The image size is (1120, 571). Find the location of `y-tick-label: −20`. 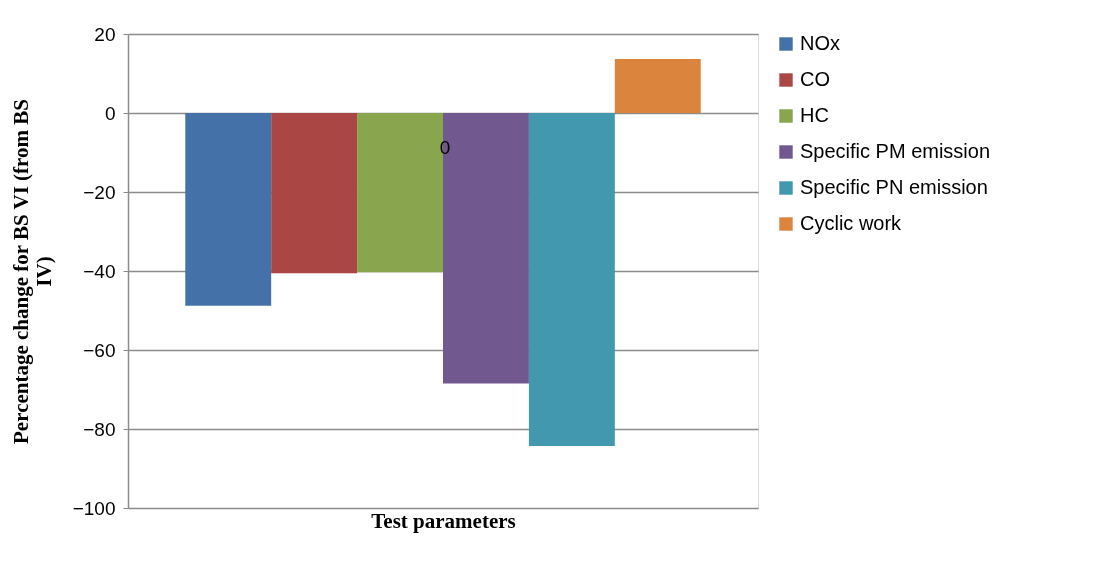

y-tick-label: −20 is located at coordinates (99, 192).